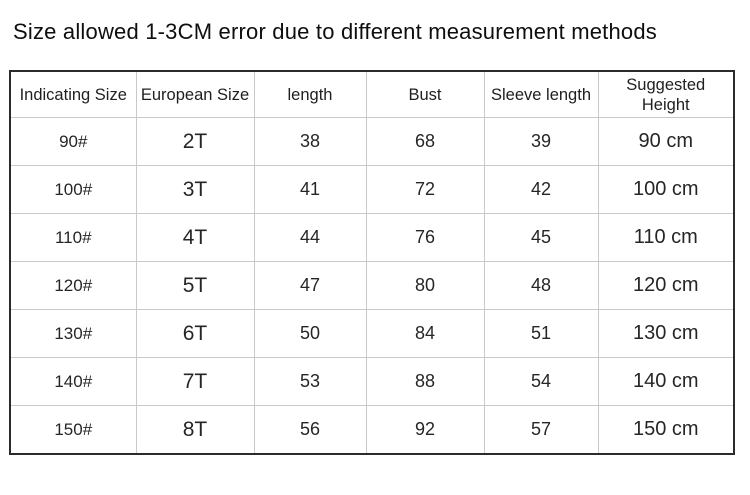 The width and height of the screenshot is (750, 495). Describe the element at coordinates (195, 333) in the screenshot. I see `table-cell: 6T` at that location.